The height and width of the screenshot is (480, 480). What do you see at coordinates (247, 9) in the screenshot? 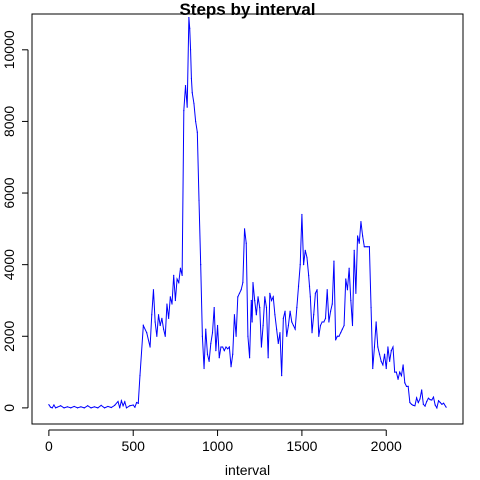
I see `chart-title: Steps by interval` at bounding box center [247, 9].